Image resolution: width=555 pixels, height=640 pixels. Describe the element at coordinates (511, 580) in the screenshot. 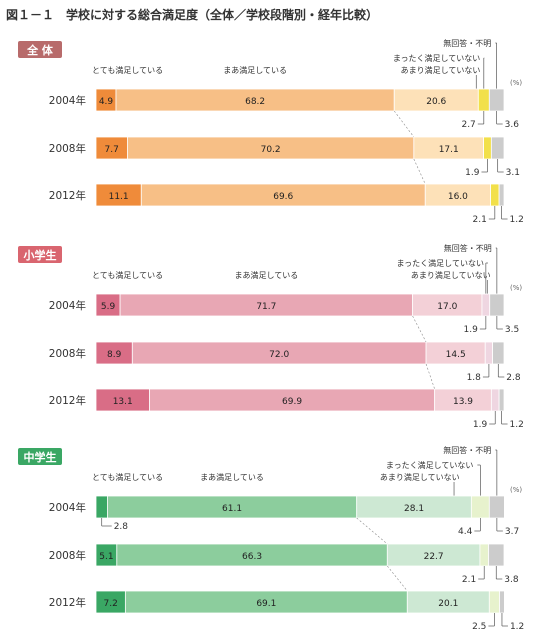

I see `data-label: 3.8` at that location.